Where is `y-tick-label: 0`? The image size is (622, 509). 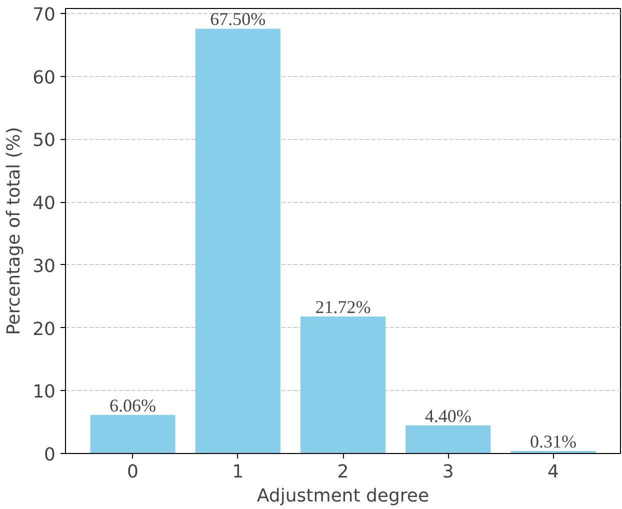
y-tick-label: 0 is located at coordinates (50, 455).